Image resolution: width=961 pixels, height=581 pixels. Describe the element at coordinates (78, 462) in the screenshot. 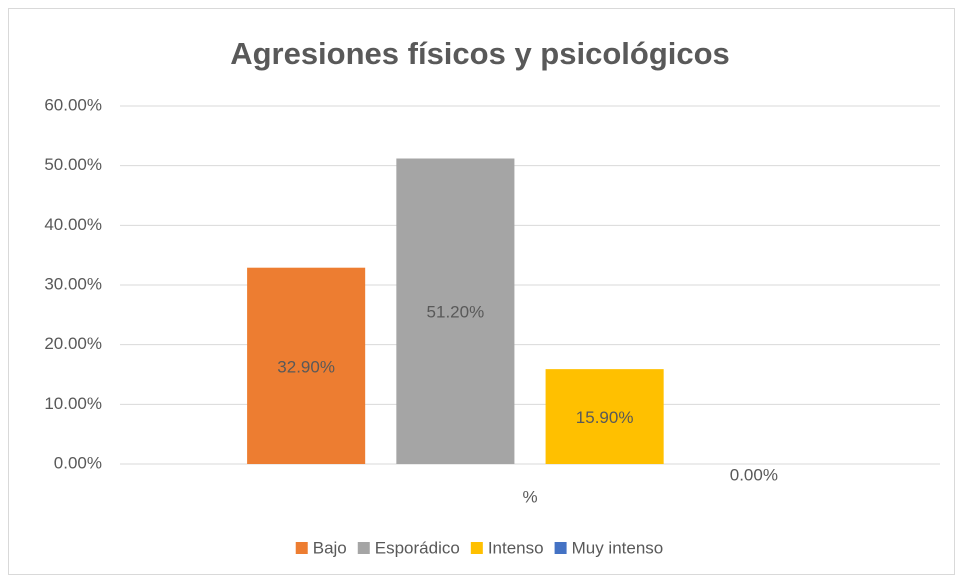

I see `y-tick-label: 0.00%` at that location.